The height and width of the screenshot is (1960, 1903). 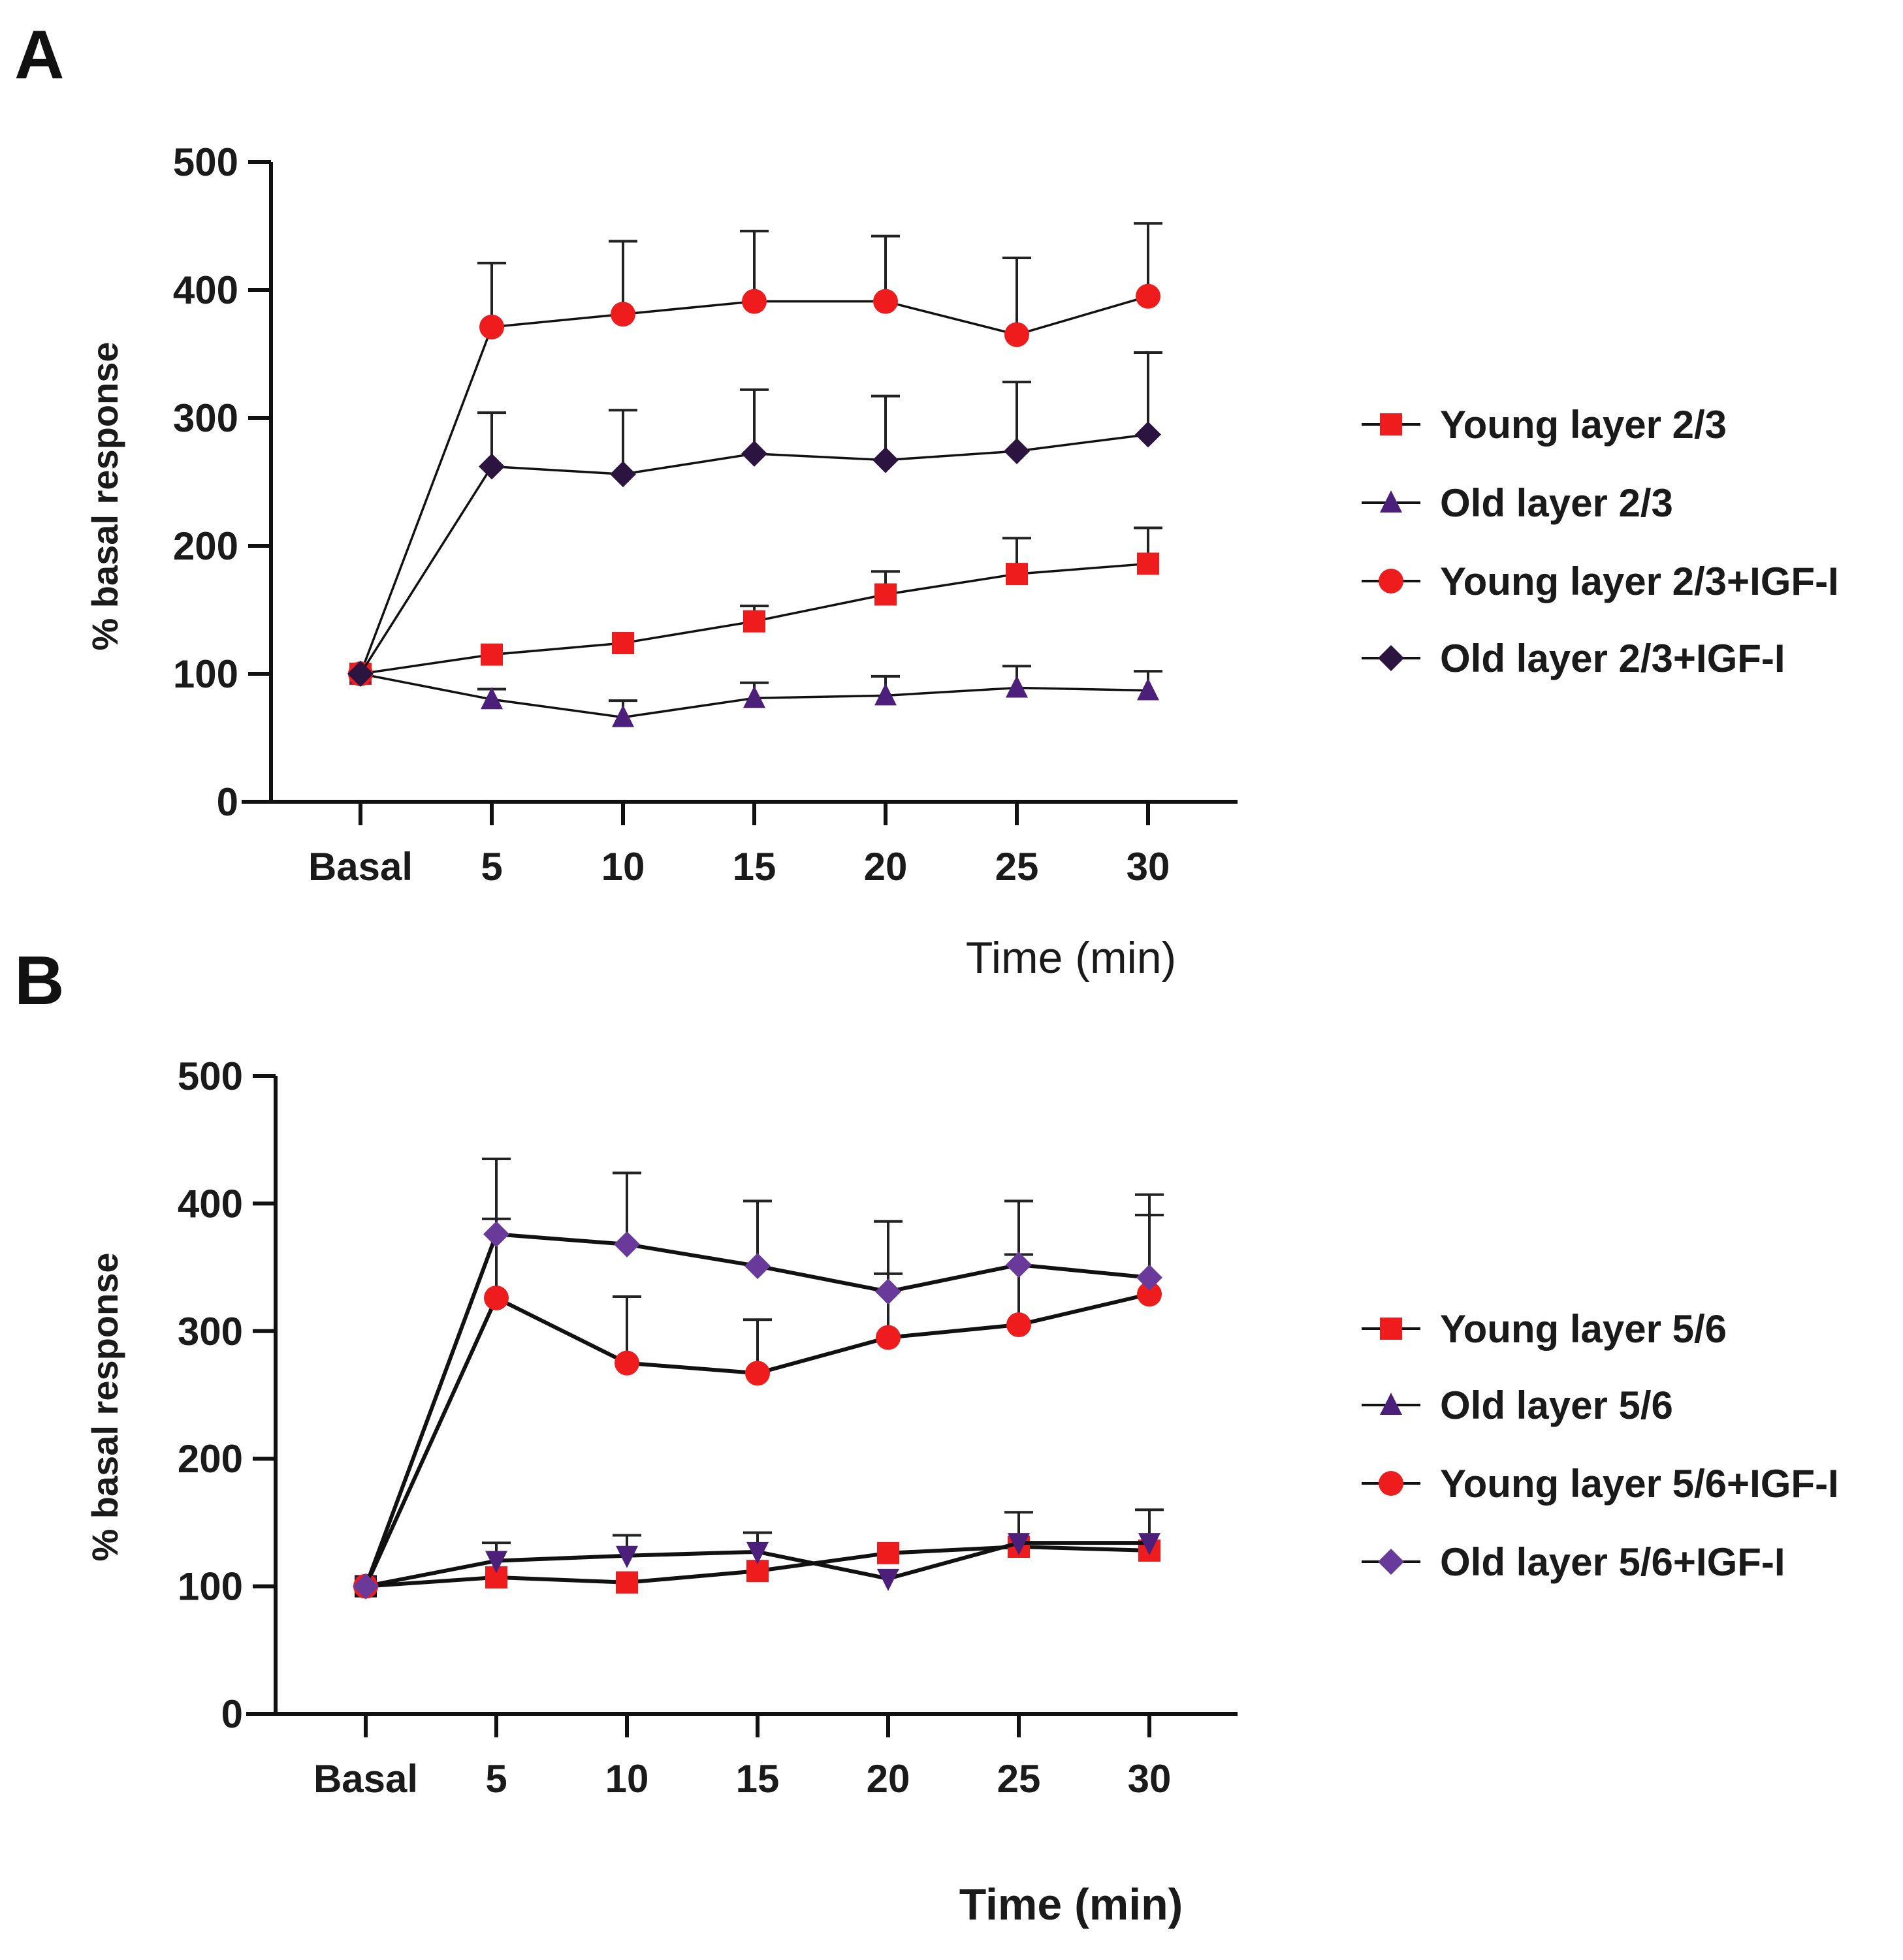 What do you see at coordinates (1071, 1904) in the screenshot?
I see `panel-b-x-axis-title: Time (min)` at bounding box center [1071, 1904].